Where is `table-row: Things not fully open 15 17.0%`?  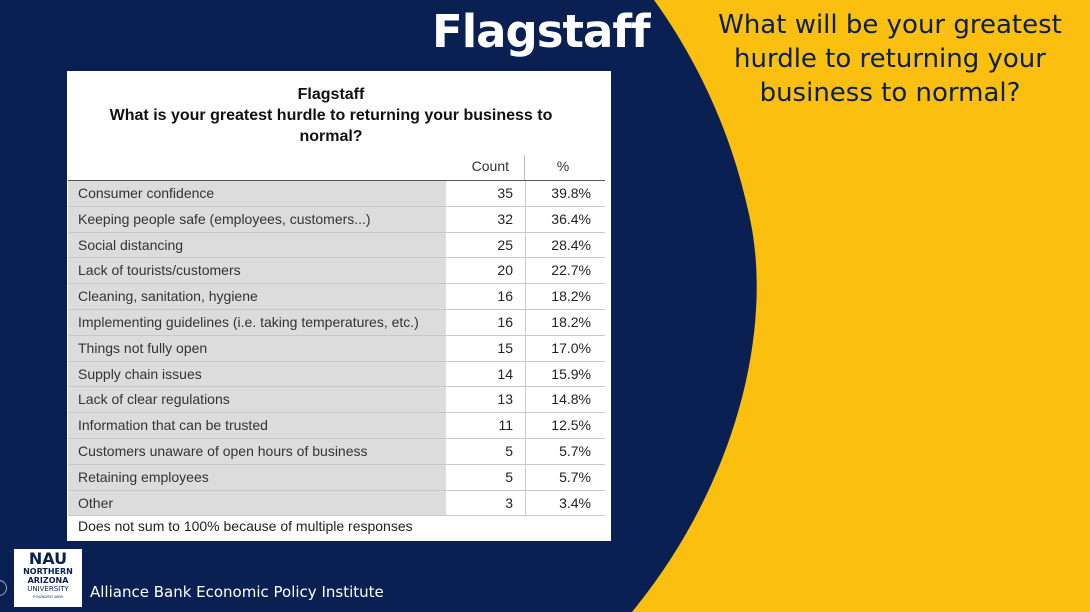
table-row: Things not fully open 15 17.0% is located at coordinates (336, 348).